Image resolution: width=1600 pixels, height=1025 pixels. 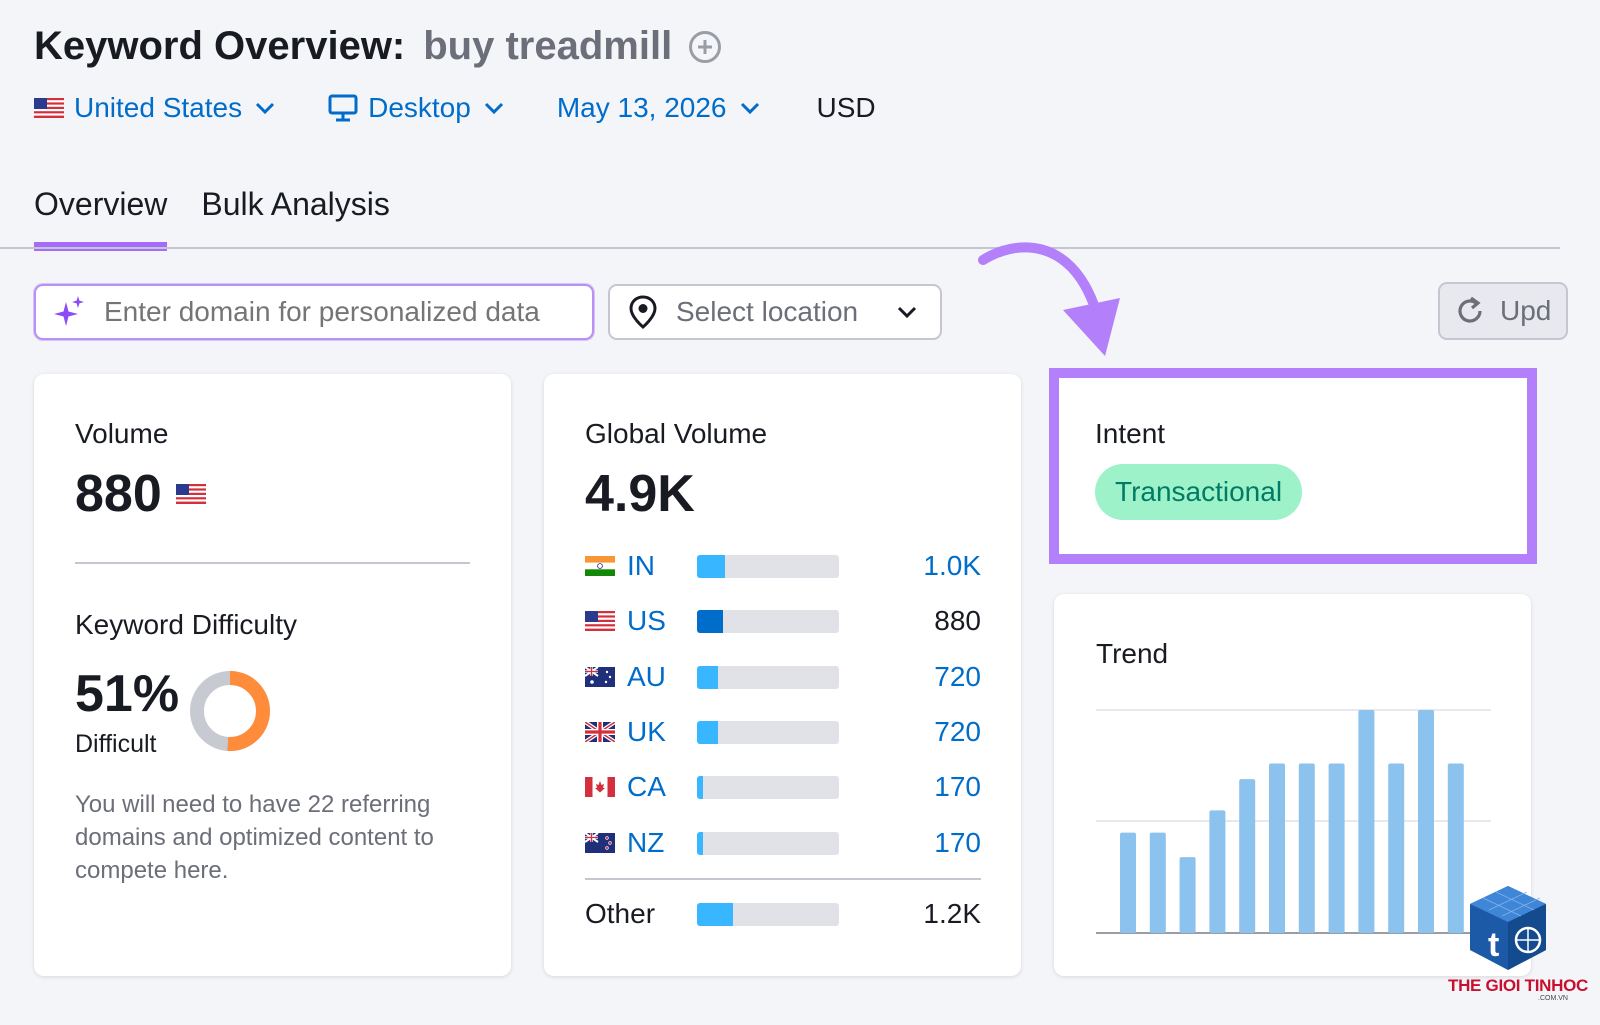 I want to click on page-title: Keyword Overview: buy treadmill, so click(x=378, y=46).